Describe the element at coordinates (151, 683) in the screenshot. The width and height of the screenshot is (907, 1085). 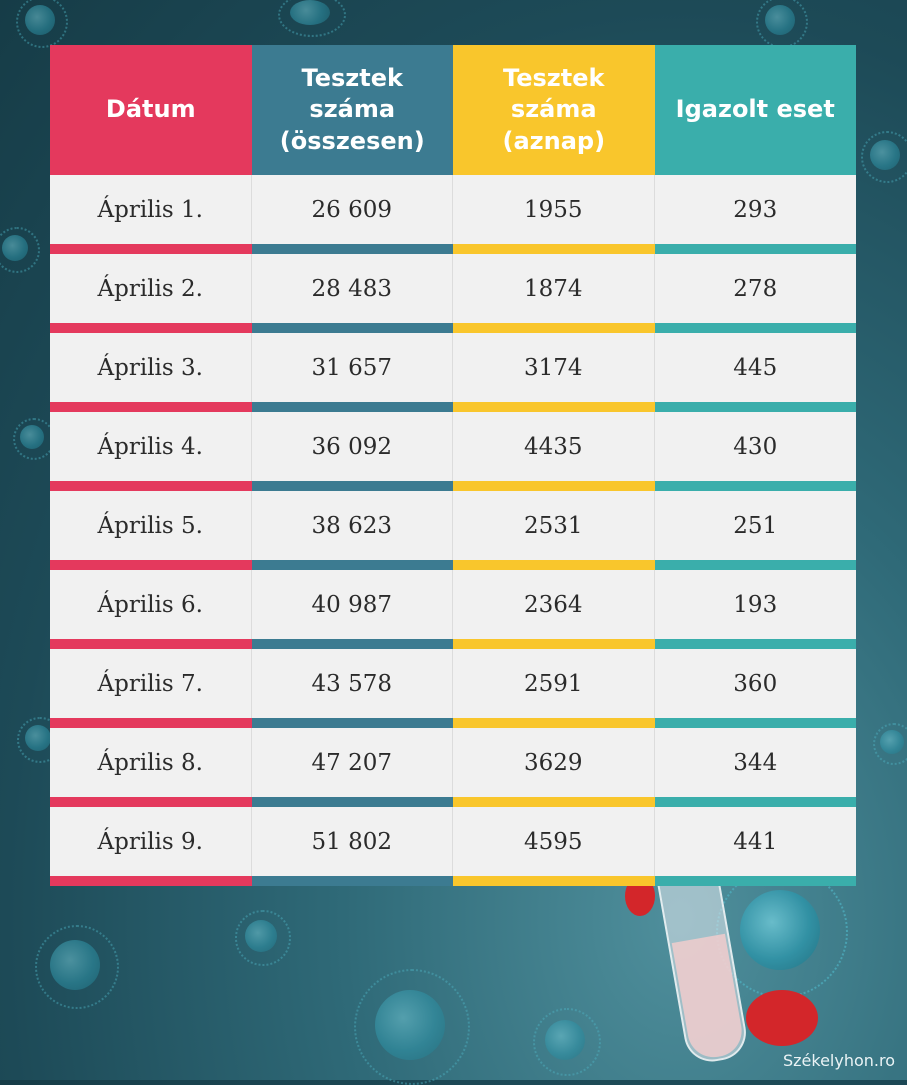
I see `cell-date: Április 7.` at that location.